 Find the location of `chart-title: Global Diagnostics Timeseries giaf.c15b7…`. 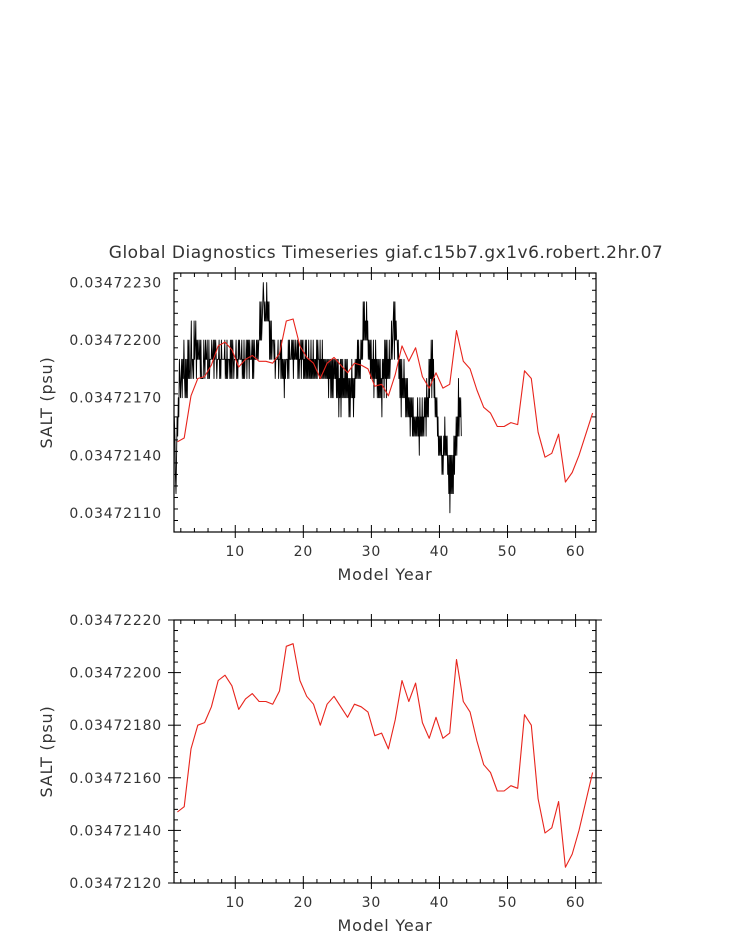

chart-title: Global Diagnostics Timeseries giaf.c15b7… is located at coordinates (386, 253).